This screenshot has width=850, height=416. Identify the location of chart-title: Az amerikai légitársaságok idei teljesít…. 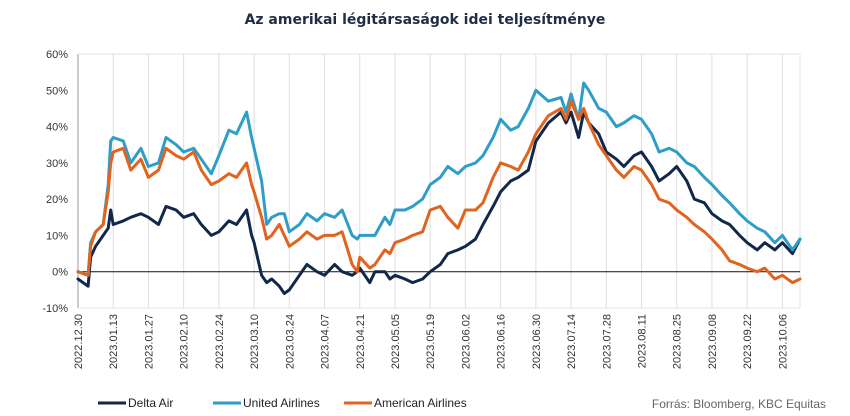
(425, 20).